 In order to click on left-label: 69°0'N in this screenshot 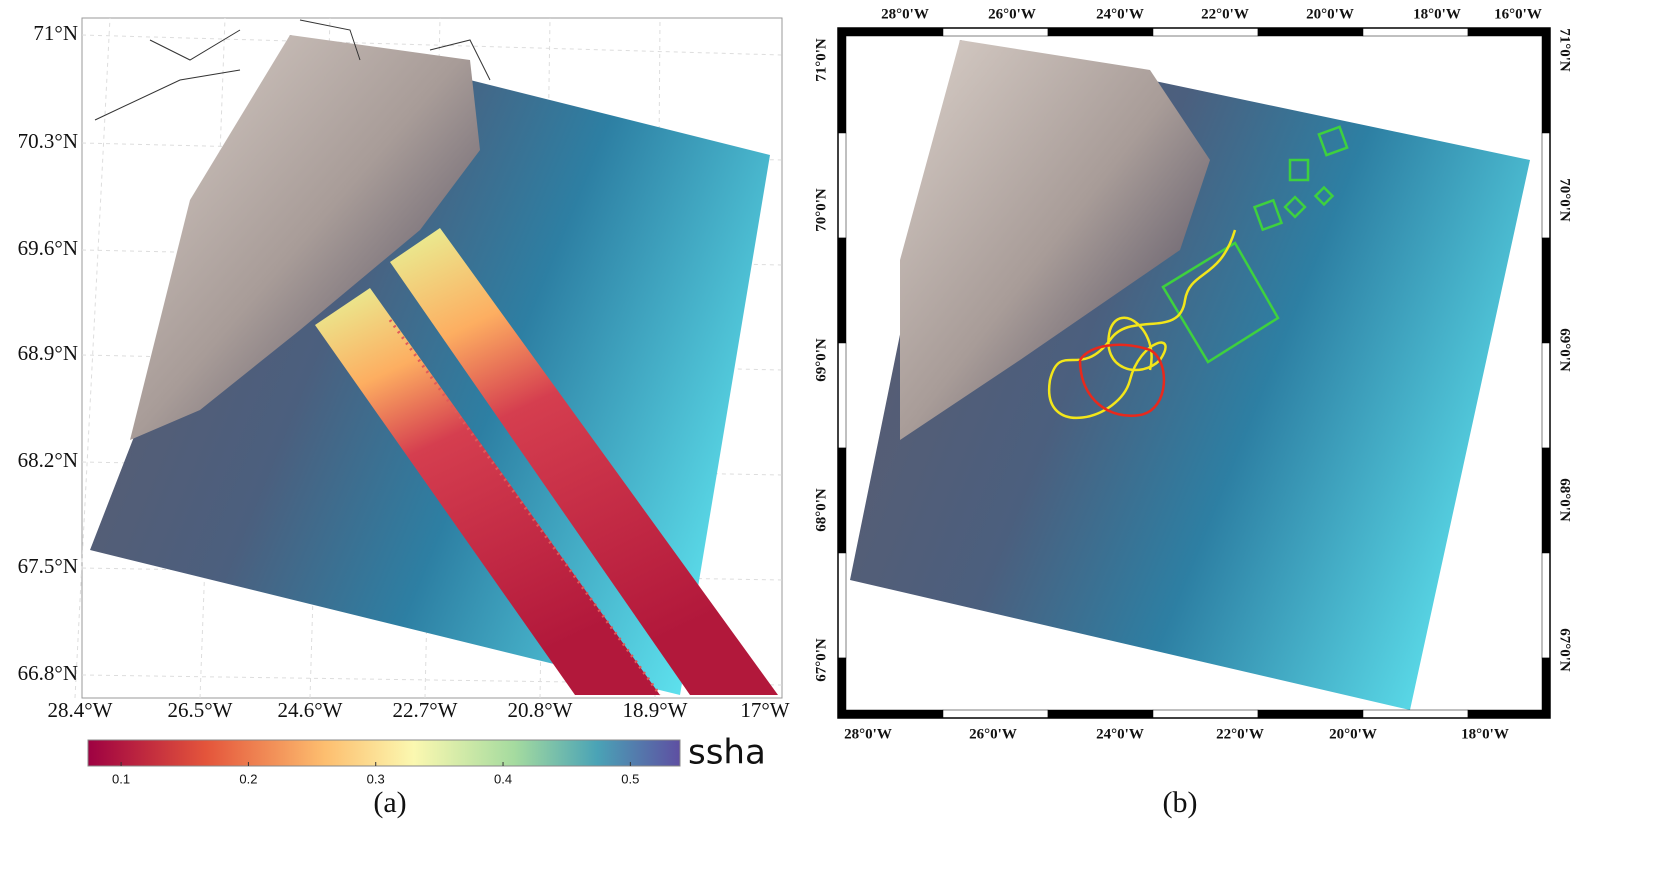, I will do `click(821, 360)`.